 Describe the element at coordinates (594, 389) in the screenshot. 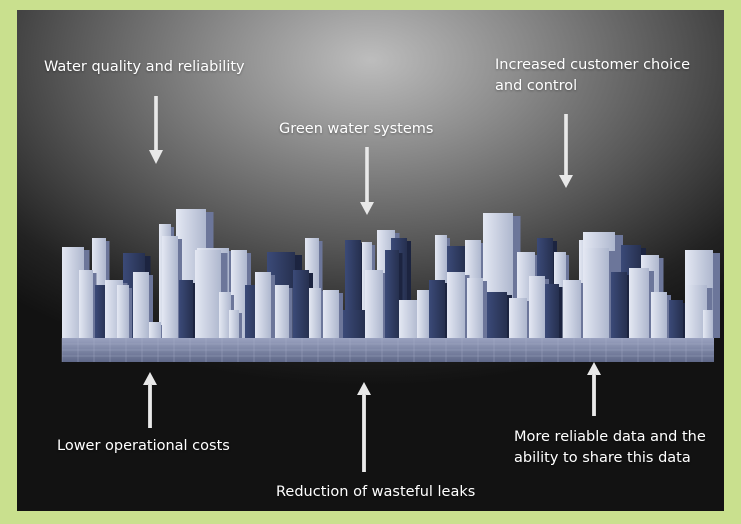

I see `arrow-reliable-data` at that location.